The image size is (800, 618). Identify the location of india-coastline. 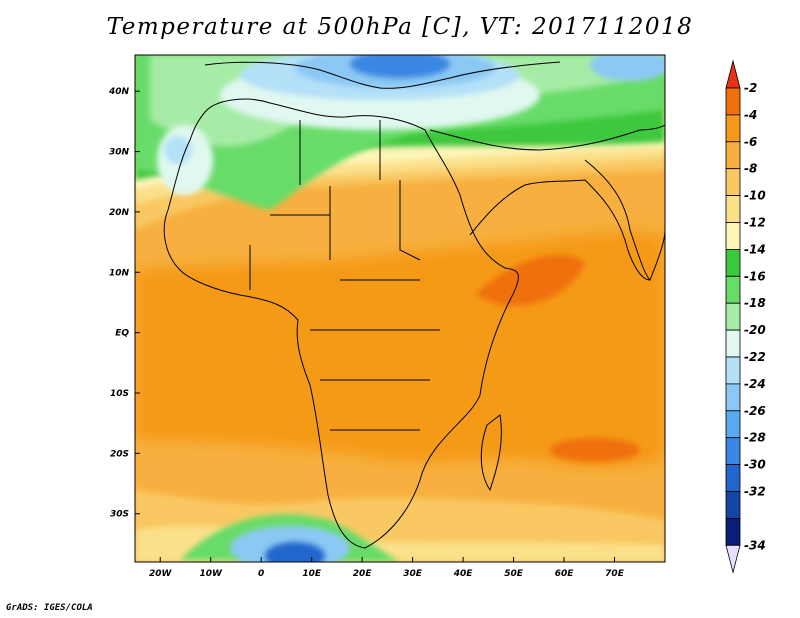
(624, 220).